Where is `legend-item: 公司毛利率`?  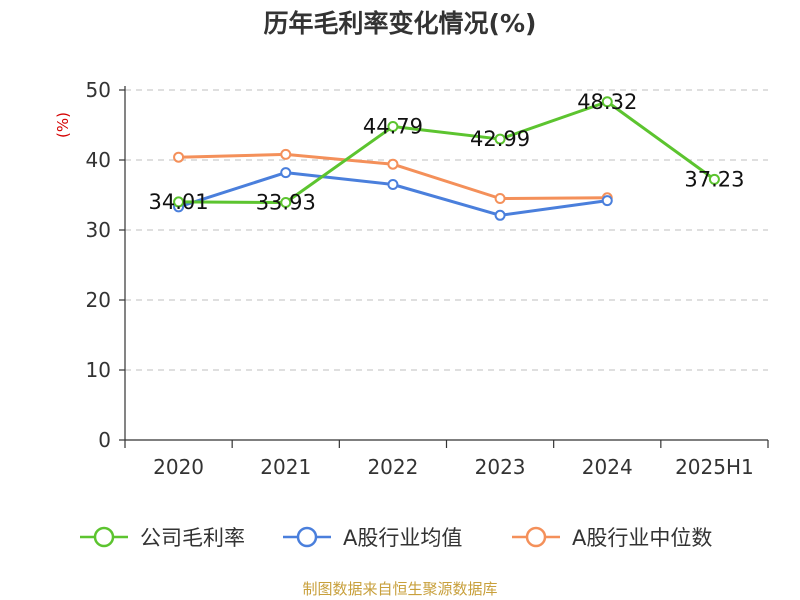
legend-item: 公司毛利率 is located at coordinates (162, 538).